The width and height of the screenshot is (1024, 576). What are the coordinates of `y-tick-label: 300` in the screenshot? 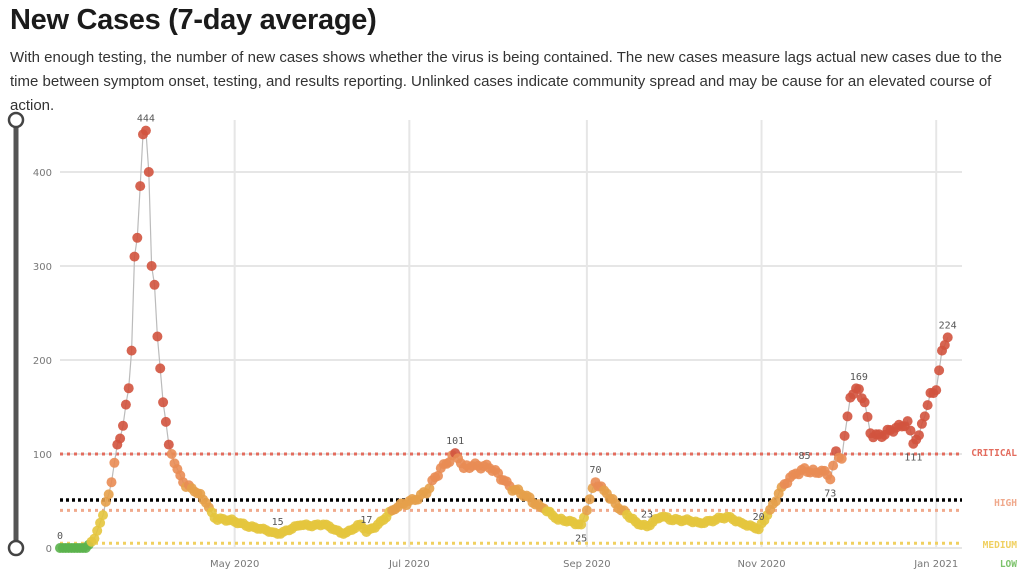 It's located at (42, 267).